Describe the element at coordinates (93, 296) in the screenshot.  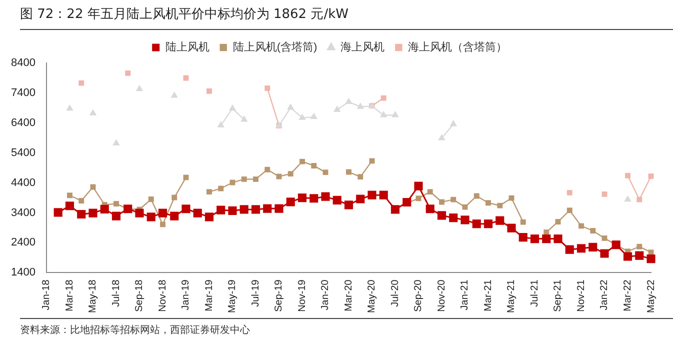
I see `x-tick-label: May-18` at that location.